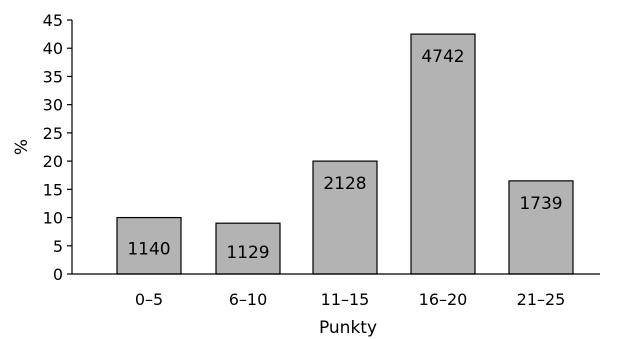 The height and width of the screenshot is (339, 625). Describe the element at coordinates (53, 218) in the screenshot. I see `y-tick-label: 10` at that location.